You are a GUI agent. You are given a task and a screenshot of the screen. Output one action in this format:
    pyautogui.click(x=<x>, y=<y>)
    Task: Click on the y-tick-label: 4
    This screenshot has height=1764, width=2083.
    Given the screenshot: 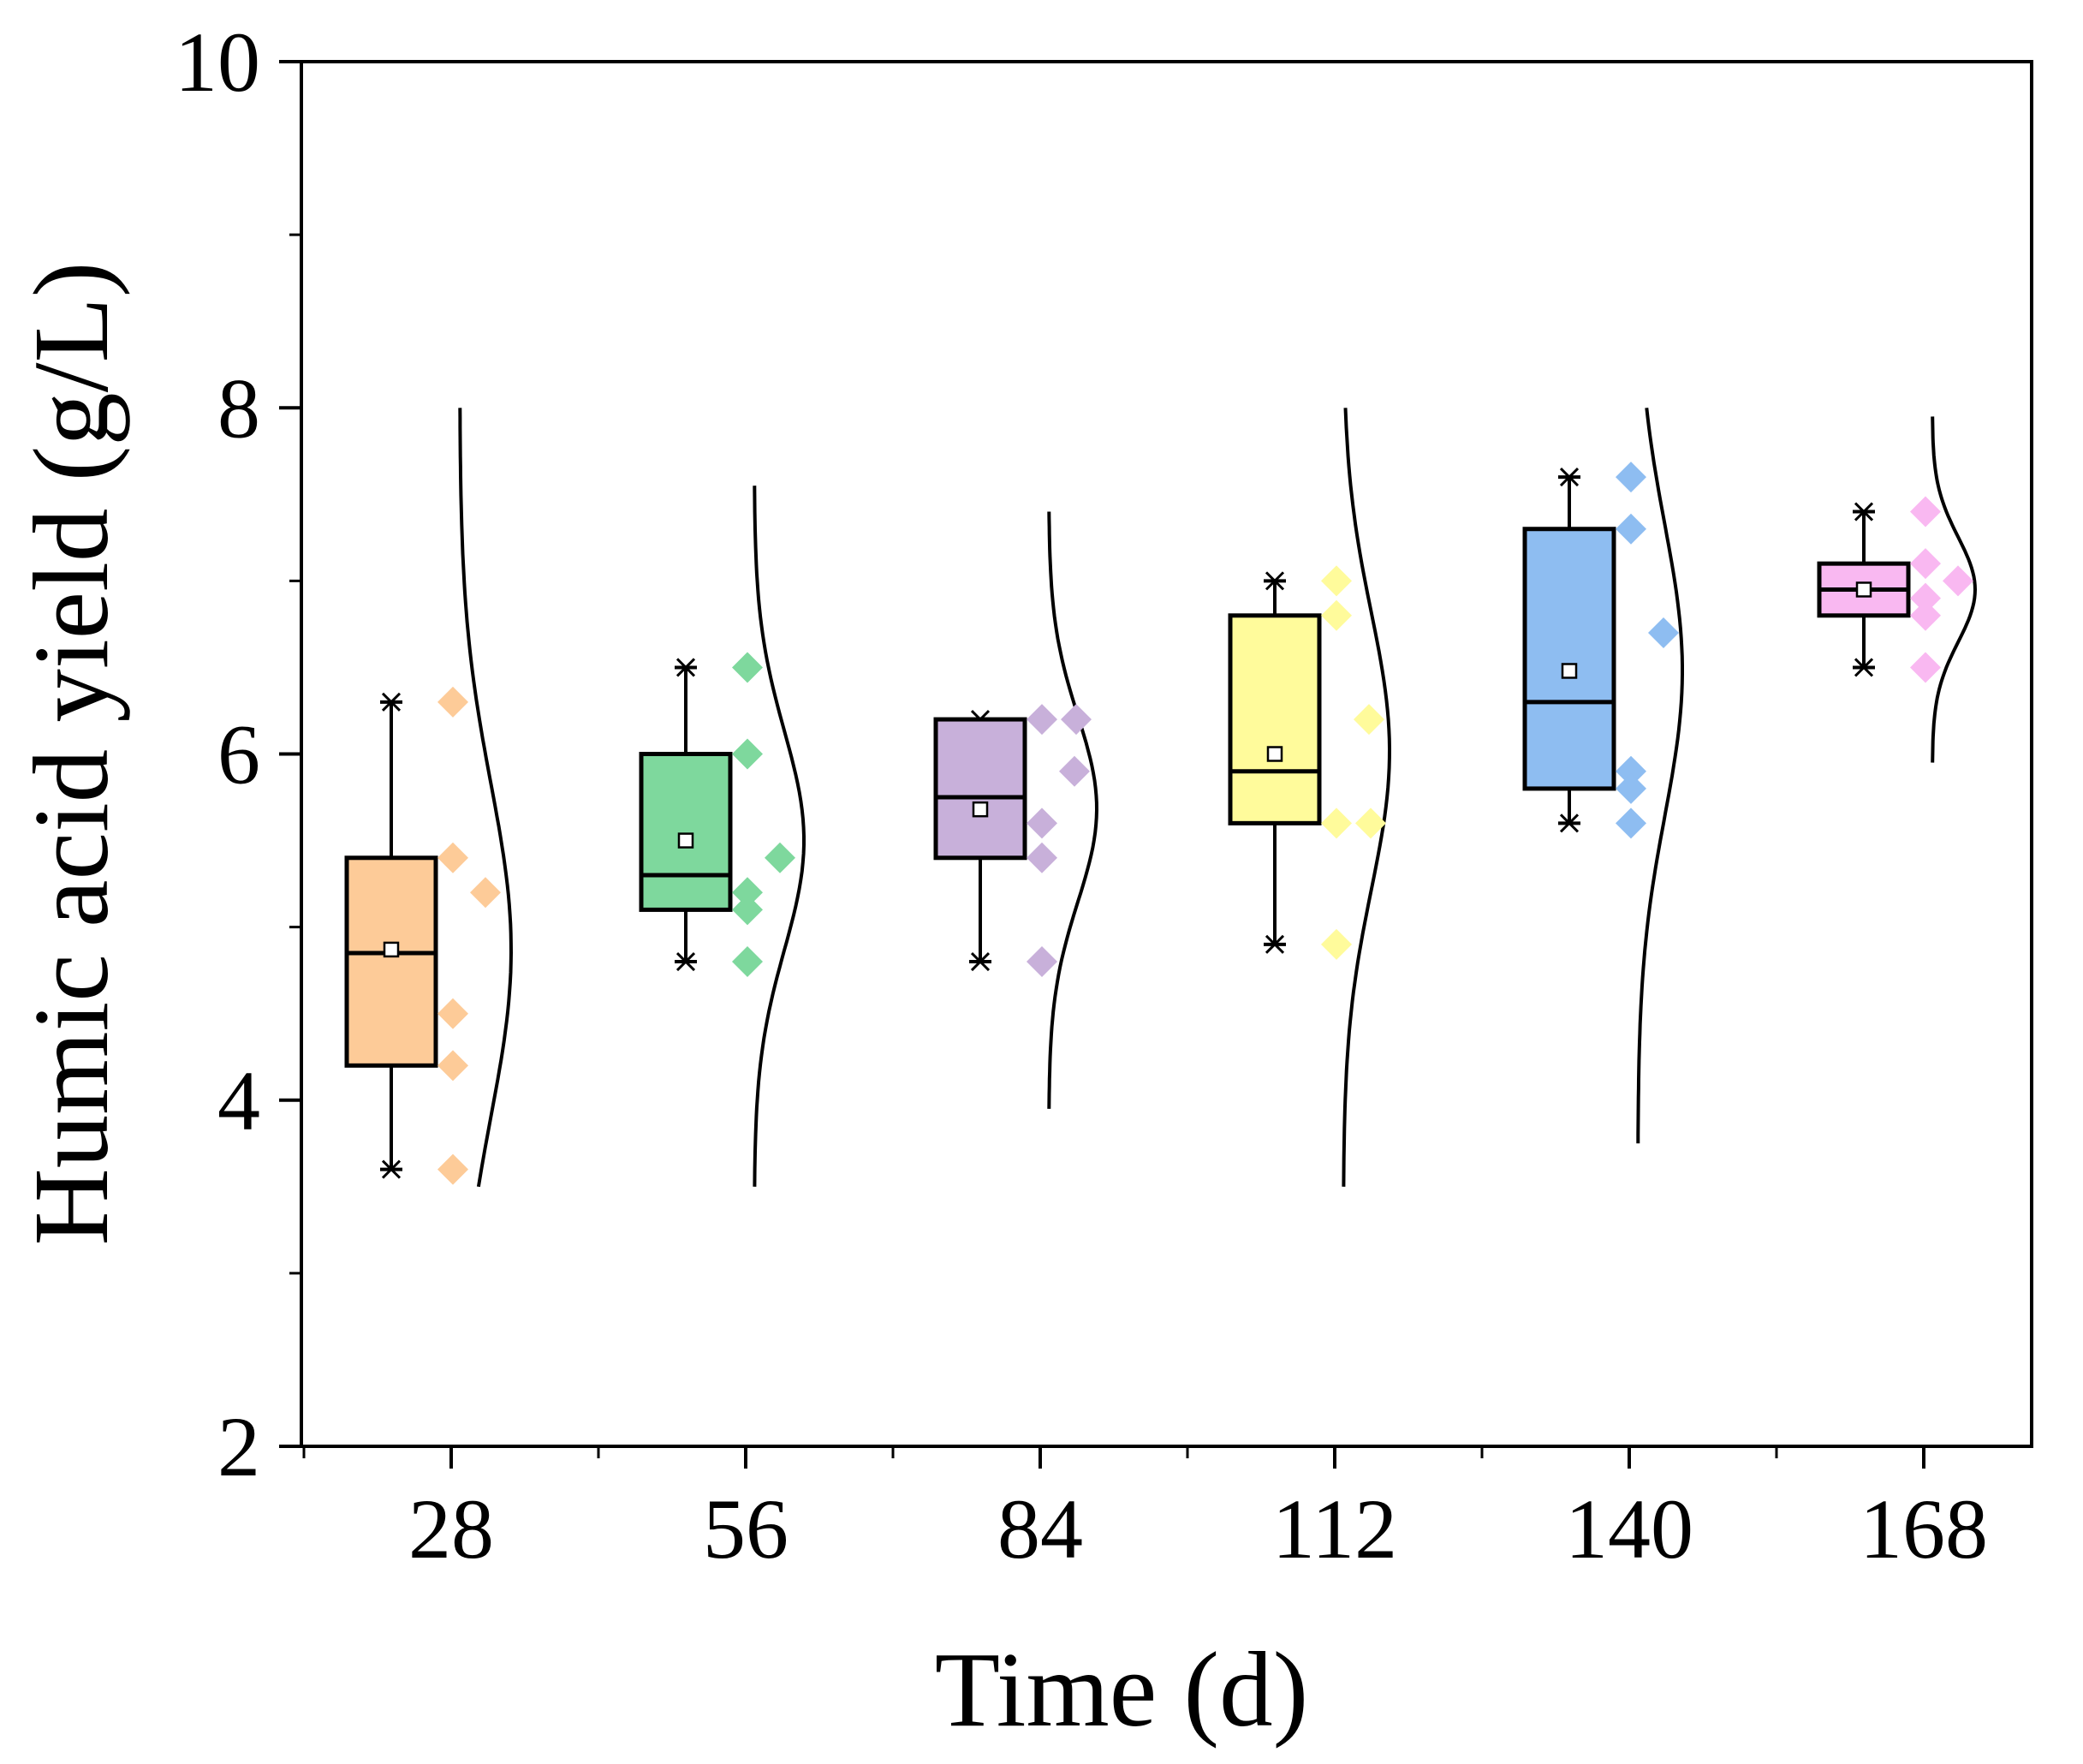 What is the action you would take?
    pyautogui.click(x=238, y=1101)
    